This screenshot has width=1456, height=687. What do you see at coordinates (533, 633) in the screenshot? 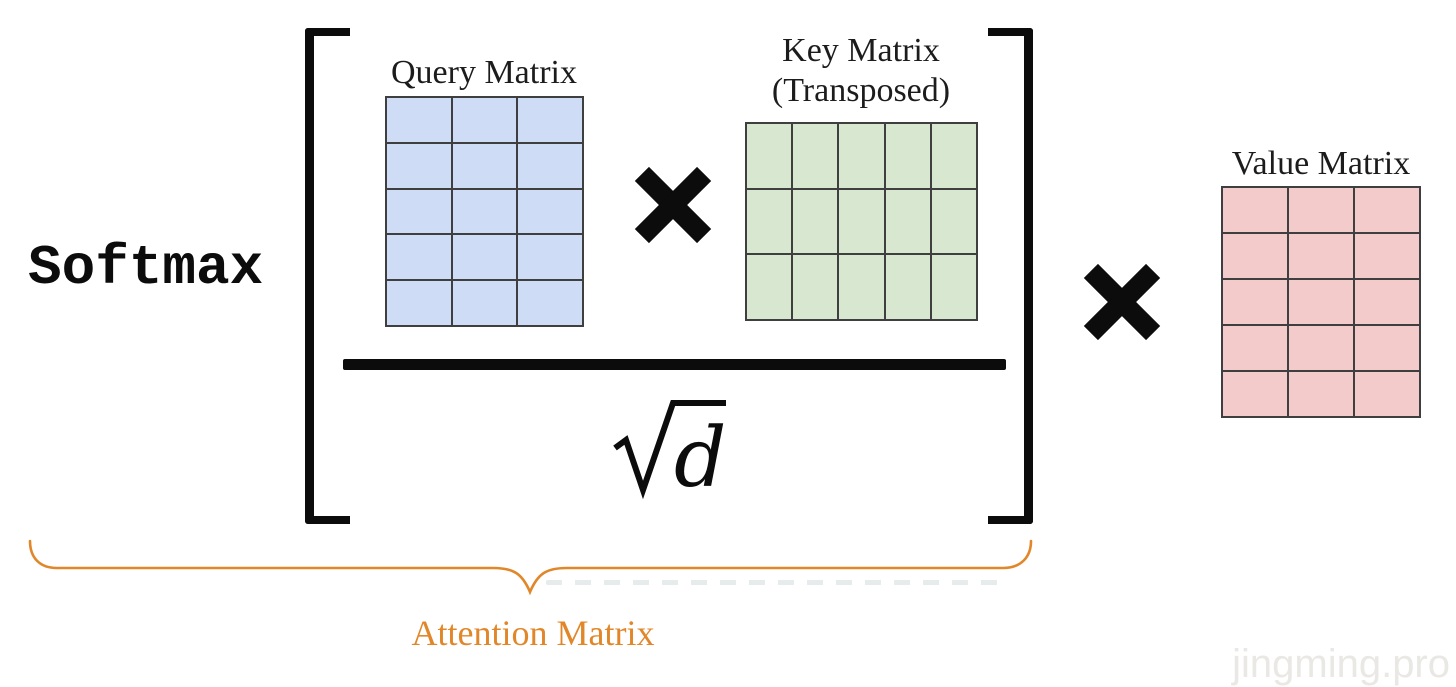
I see `attention-matrix-label: Attention Matrix` at bounding box center [533, 633].